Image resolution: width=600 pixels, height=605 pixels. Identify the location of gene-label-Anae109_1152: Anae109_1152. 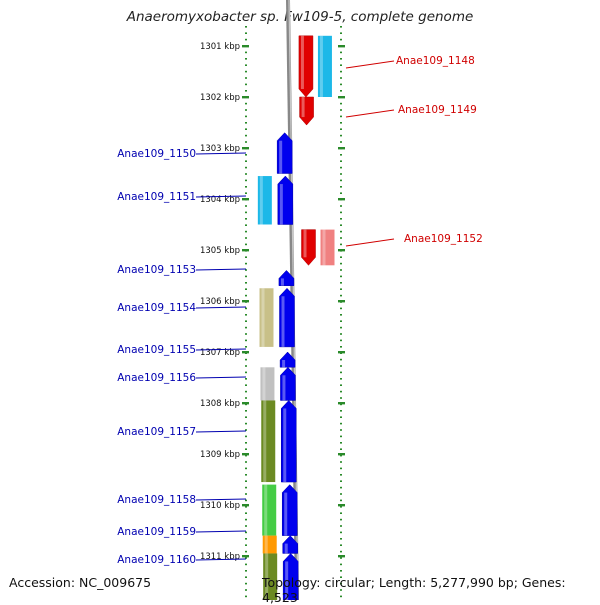
(443, 239).